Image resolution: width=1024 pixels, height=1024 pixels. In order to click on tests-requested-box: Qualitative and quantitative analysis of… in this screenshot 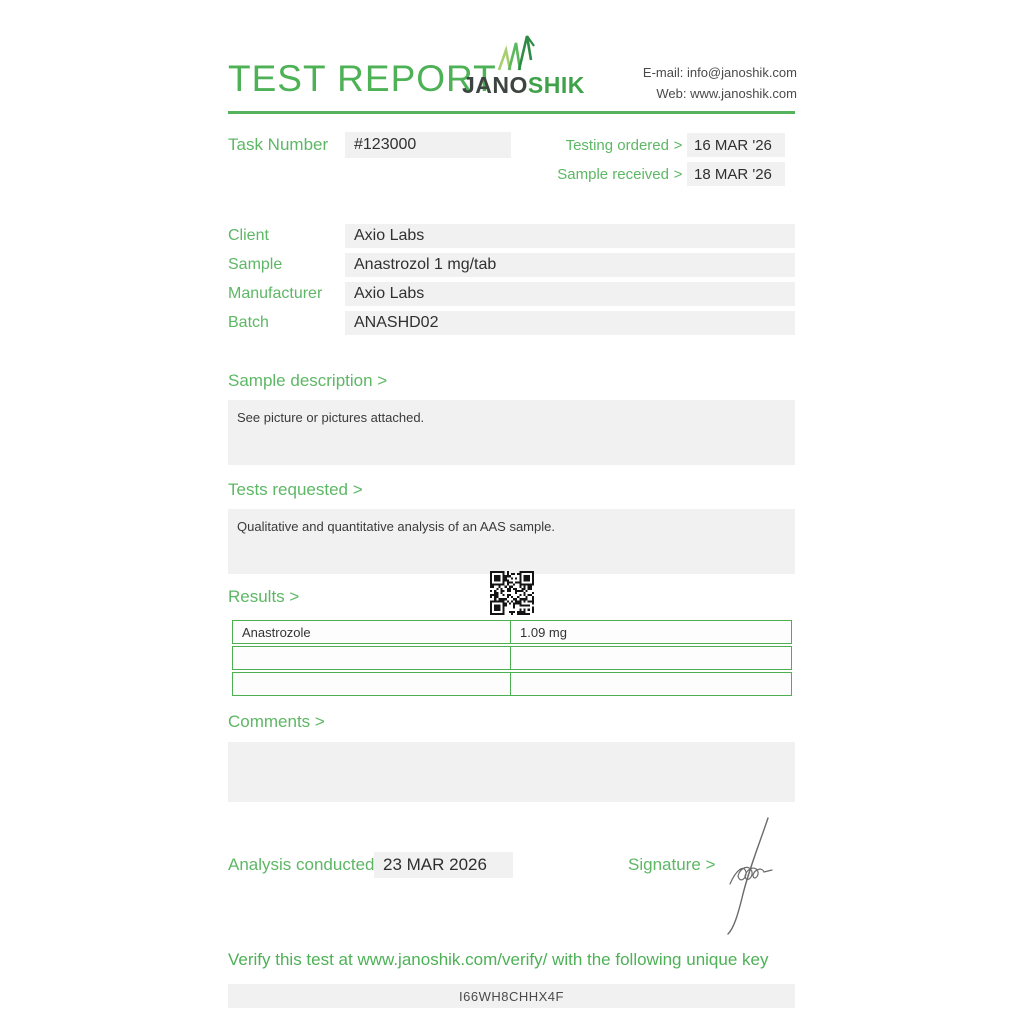, I will do `click(511, 541)`.